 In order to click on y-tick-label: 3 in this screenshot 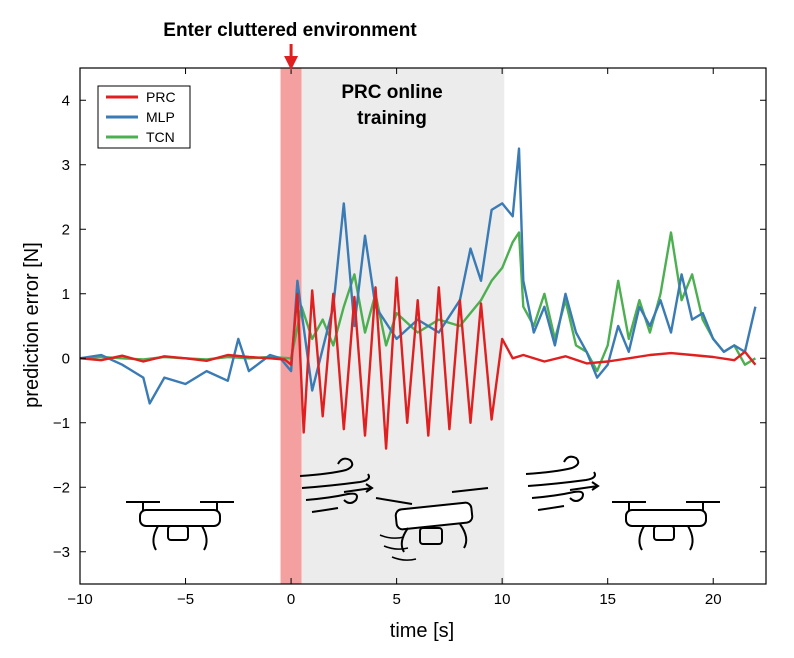, I will do `click(66, 165)`.